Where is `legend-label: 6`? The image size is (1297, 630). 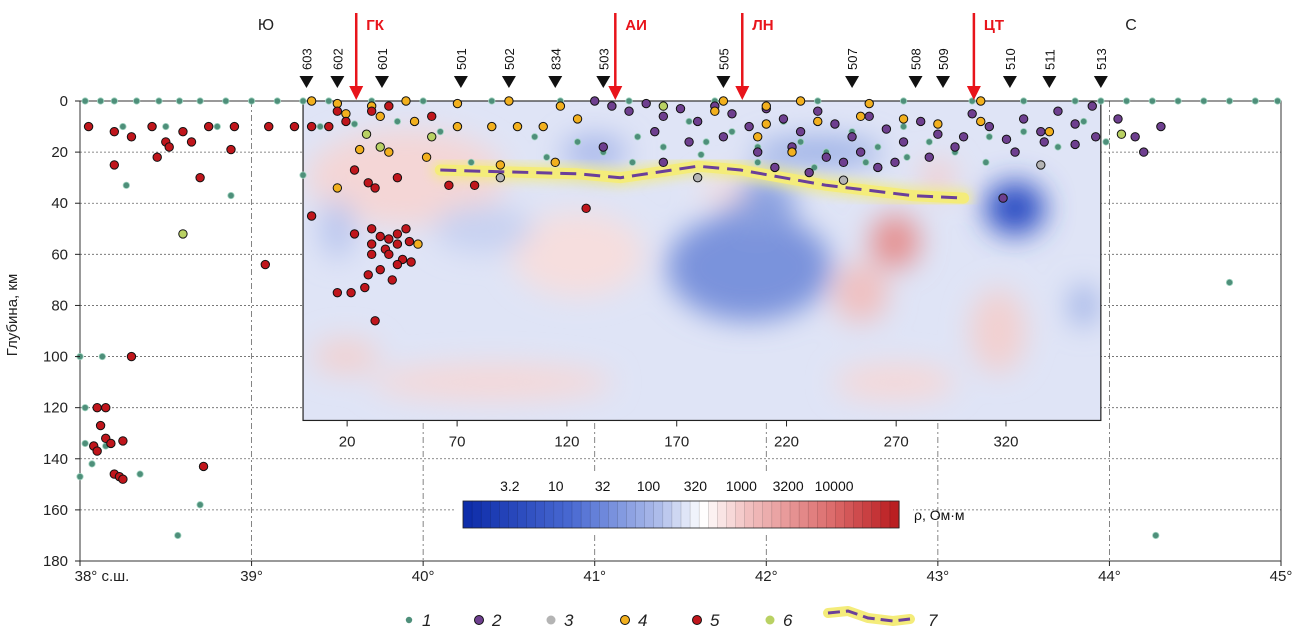 legend-label: 6 is located at coordinates (788, 620).